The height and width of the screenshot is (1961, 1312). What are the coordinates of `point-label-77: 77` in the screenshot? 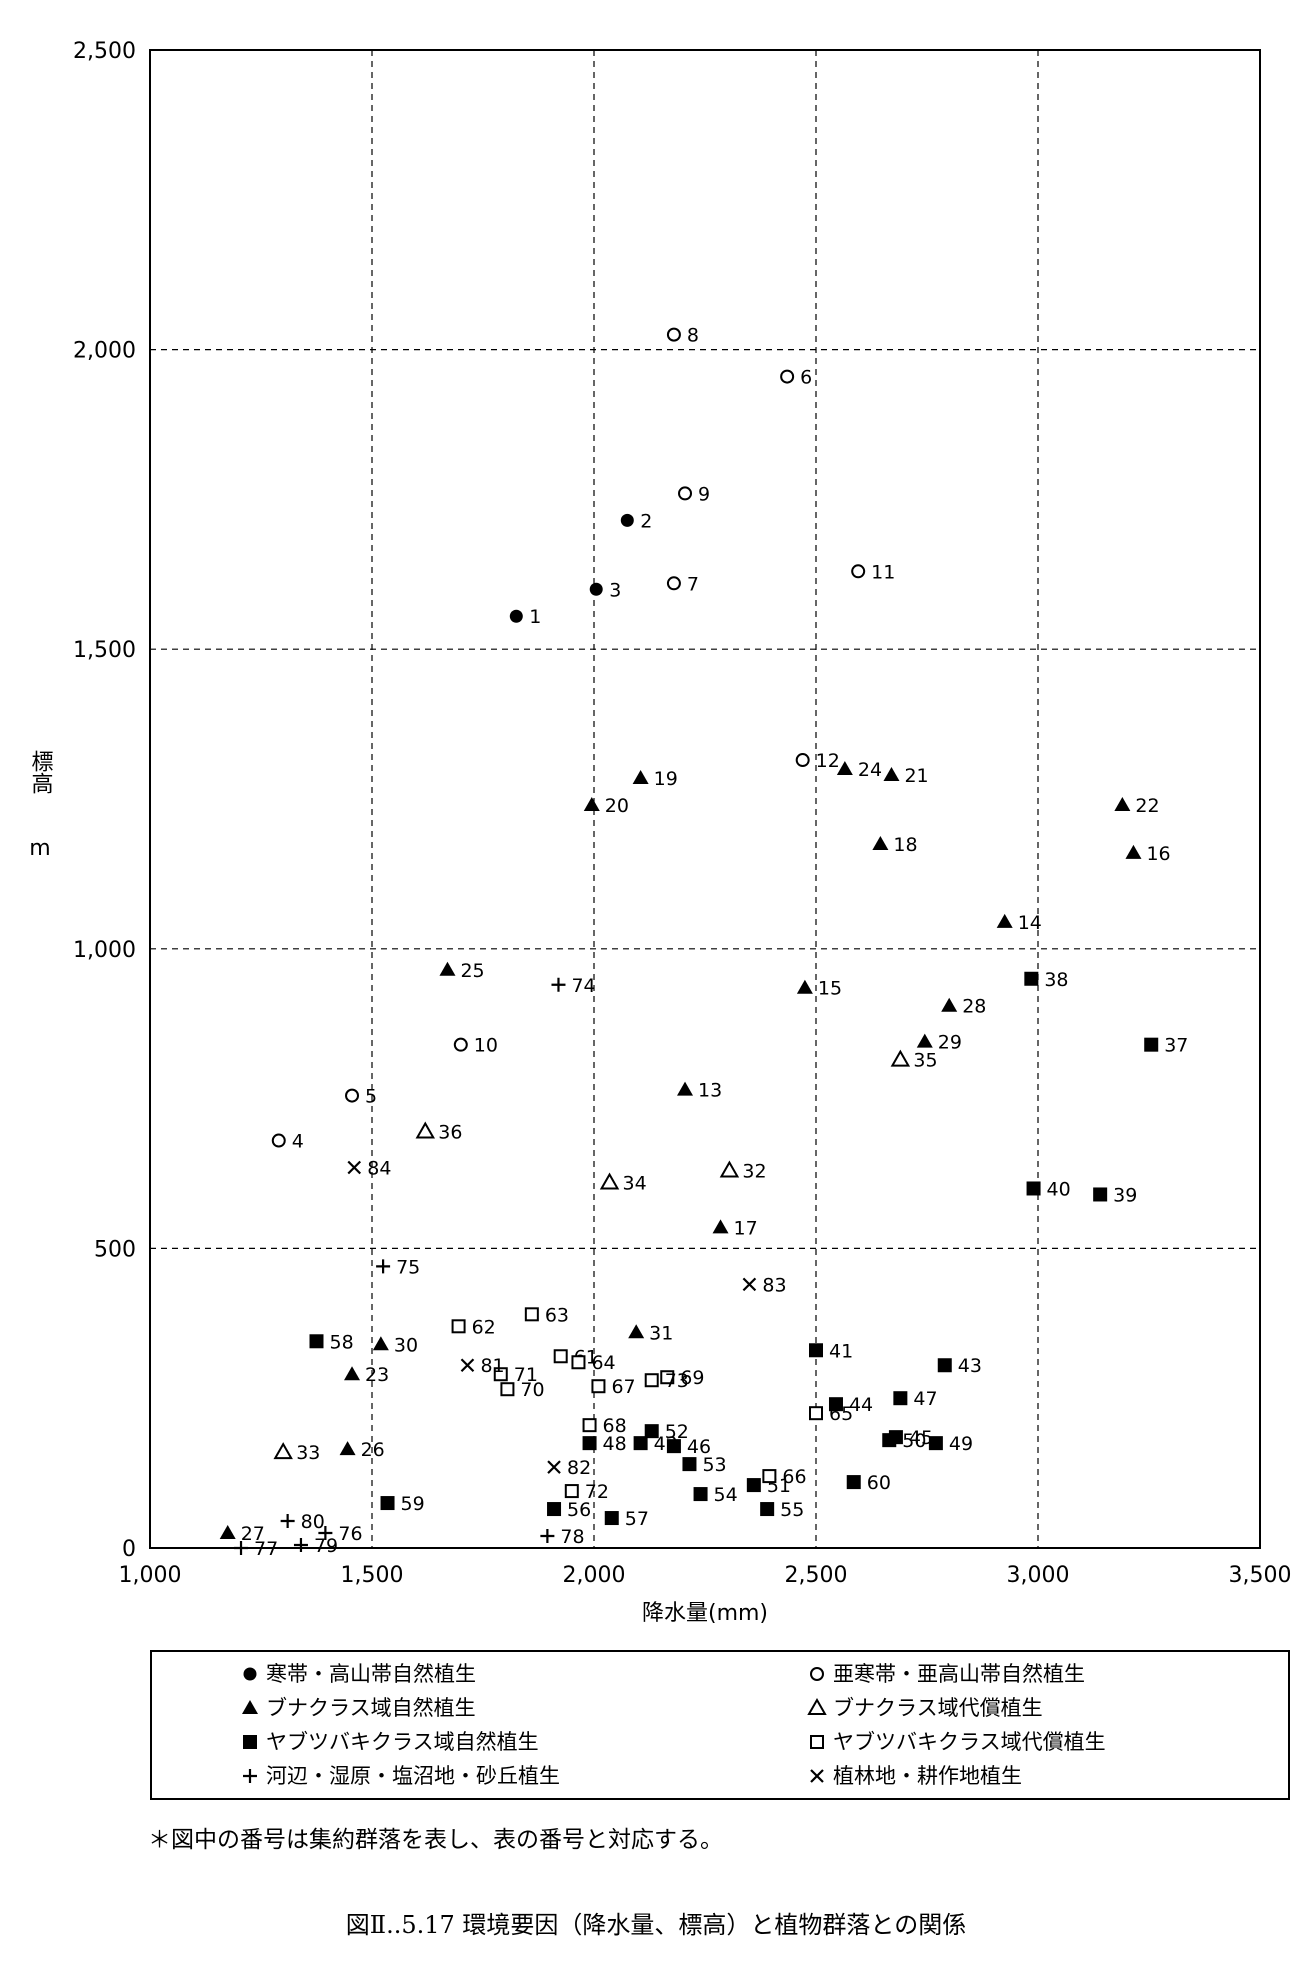 It's located at (266, 1549).